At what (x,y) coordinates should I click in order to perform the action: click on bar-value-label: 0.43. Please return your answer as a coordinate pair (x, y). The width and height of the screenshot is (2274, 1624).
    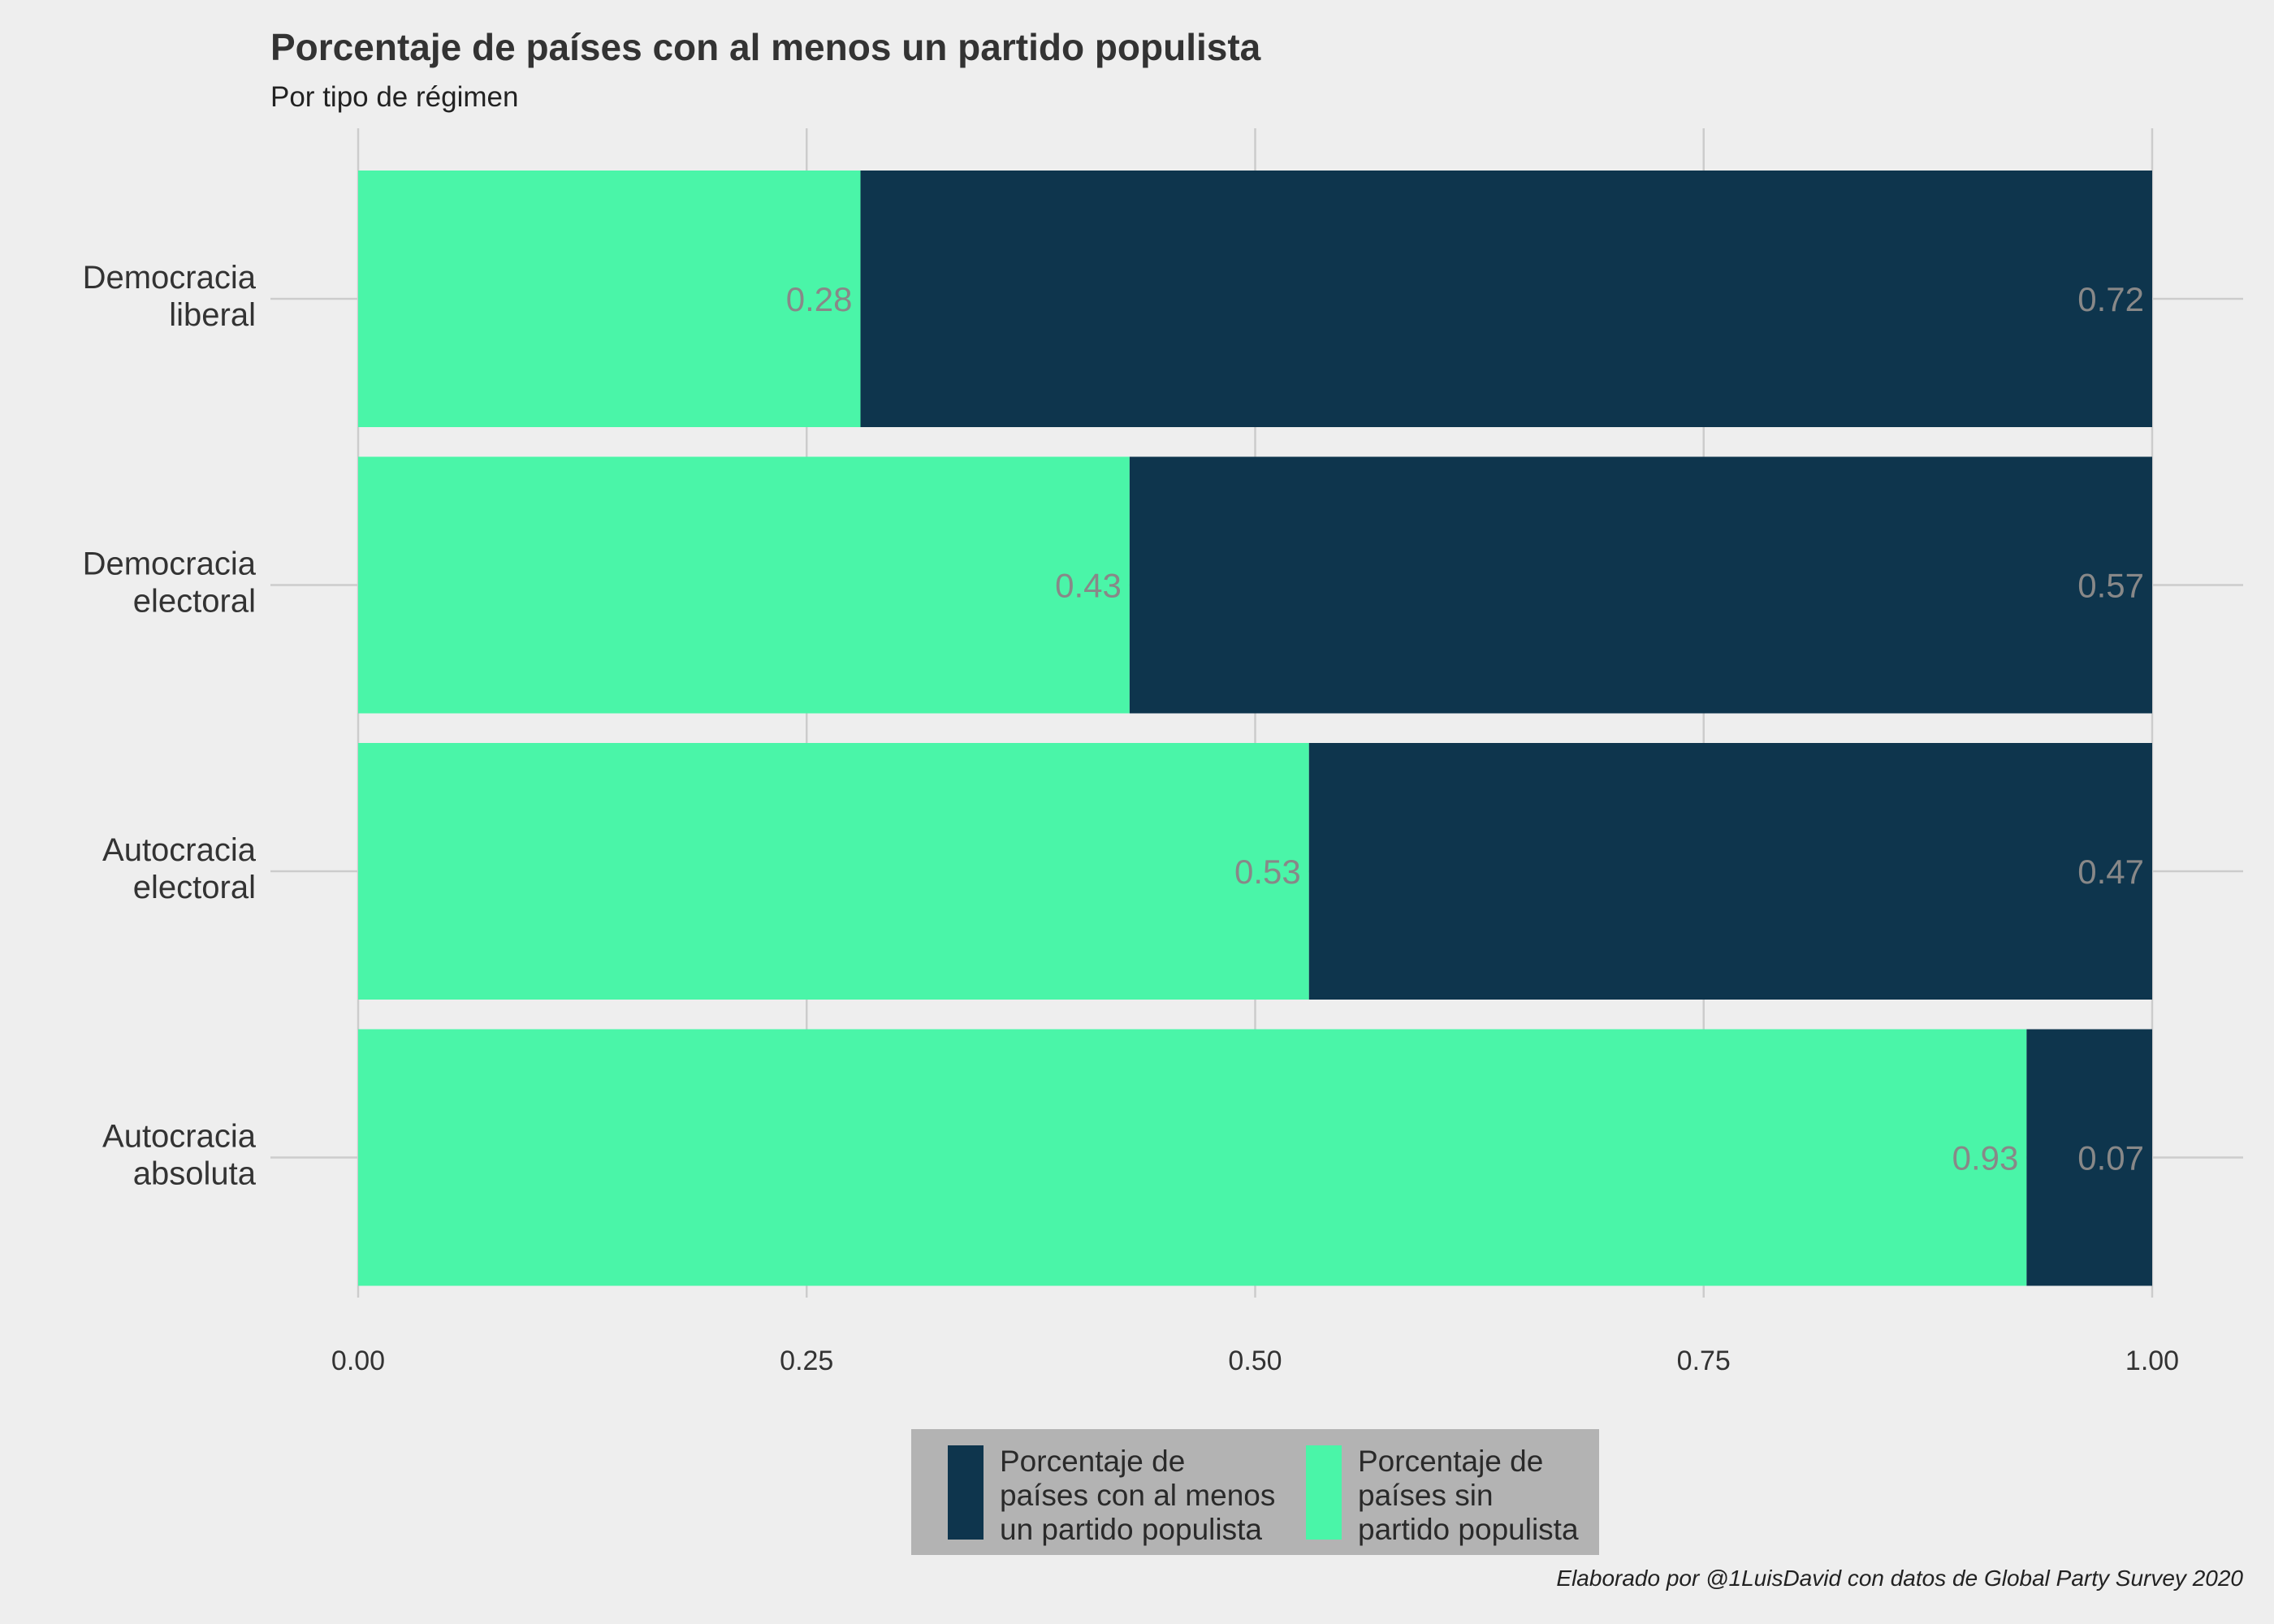
    Looking at the image, I should click on (1089, 586).